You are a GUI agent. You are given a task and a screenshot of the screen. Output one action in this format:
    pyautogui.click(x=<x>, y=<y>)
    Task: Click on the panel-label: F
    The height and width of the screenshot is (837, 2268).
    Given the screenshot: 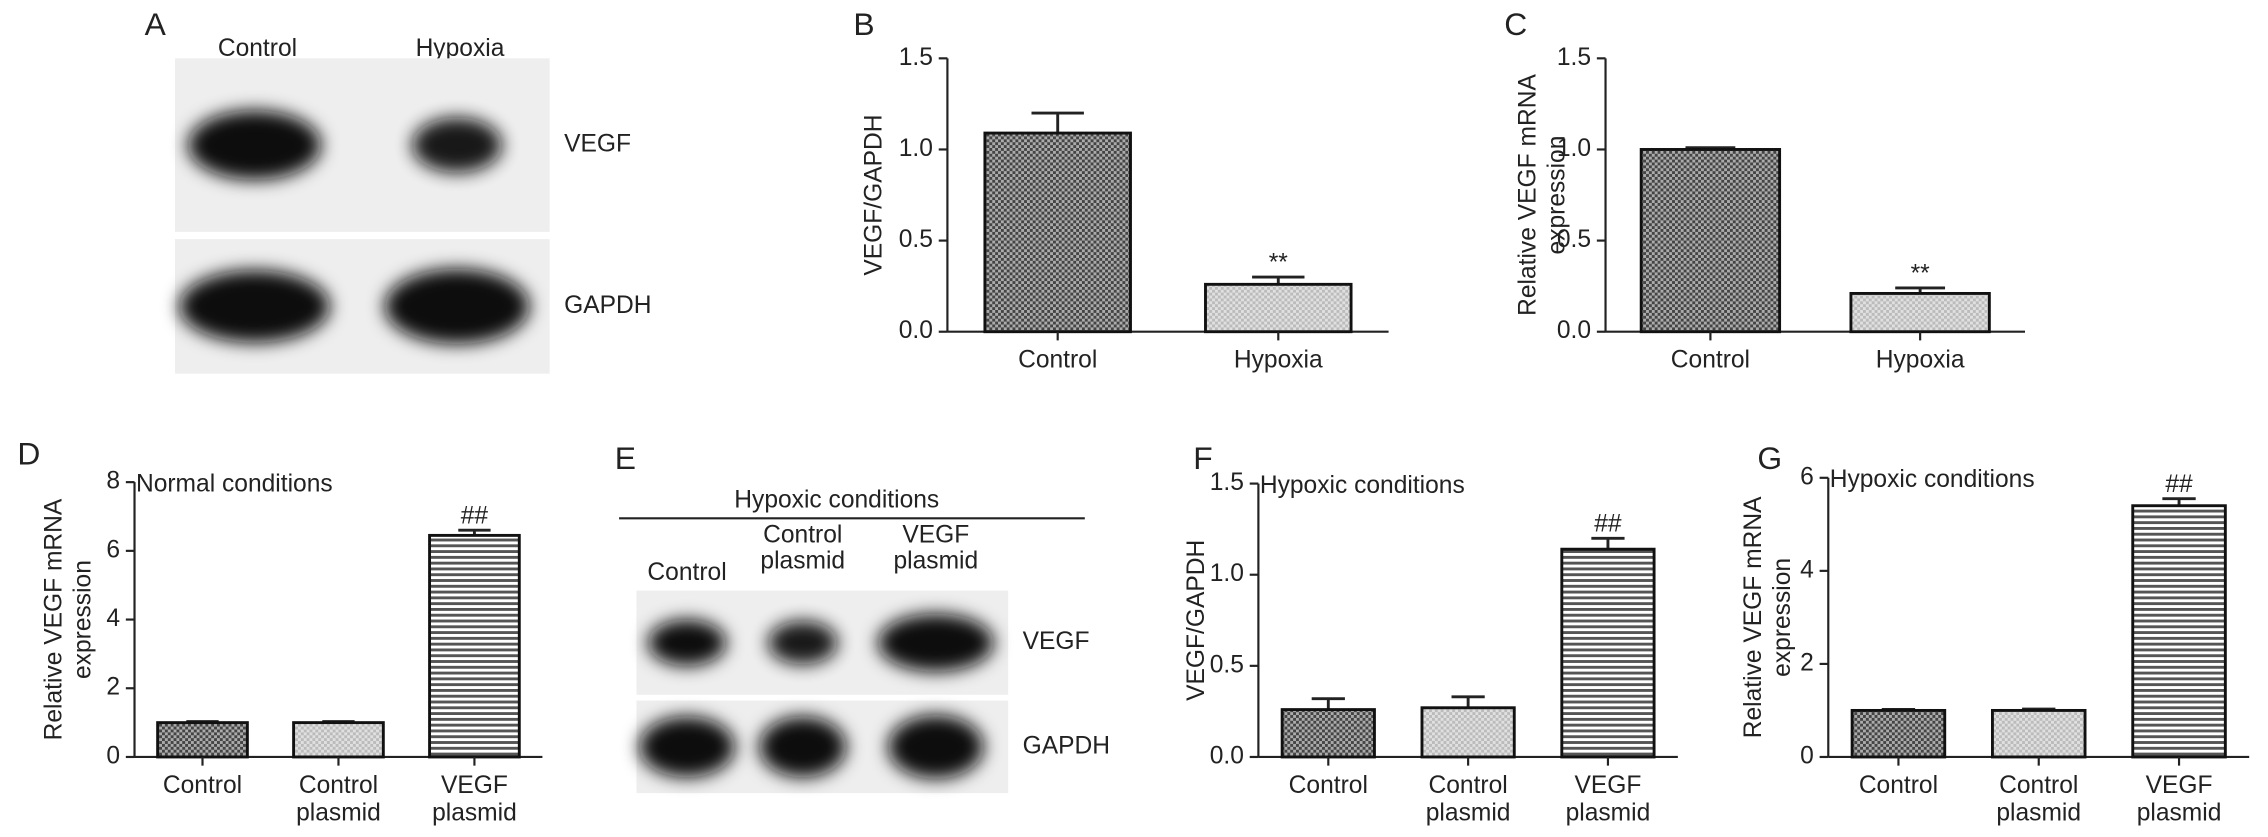 What is the action you would take?
    pyautogui.click(x=1202, y=458)
    